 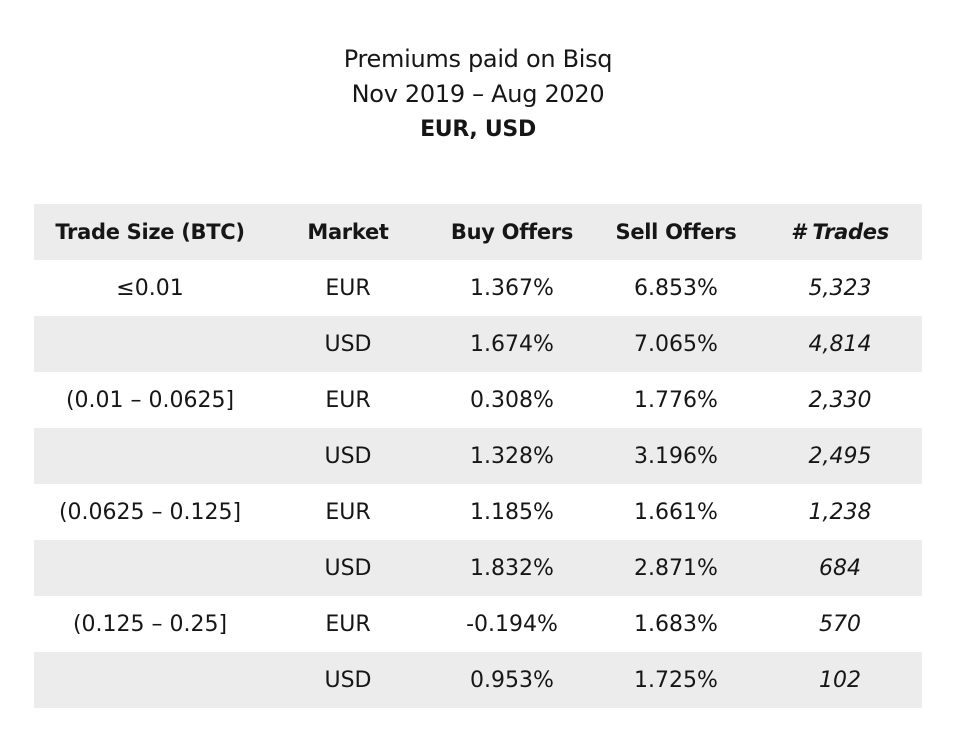 I want to click on header-trade-size: Trade Size (BTC), so click(x=150, y=232).